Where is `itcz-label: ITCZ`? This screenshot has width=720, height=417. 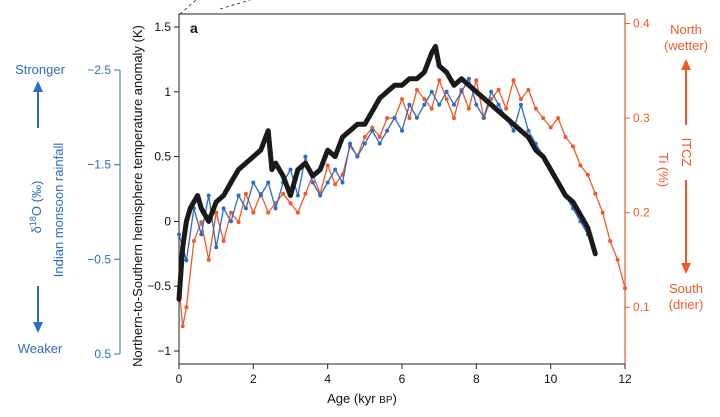 itcz-label: ITCZ is located at coordinates (686, 152).